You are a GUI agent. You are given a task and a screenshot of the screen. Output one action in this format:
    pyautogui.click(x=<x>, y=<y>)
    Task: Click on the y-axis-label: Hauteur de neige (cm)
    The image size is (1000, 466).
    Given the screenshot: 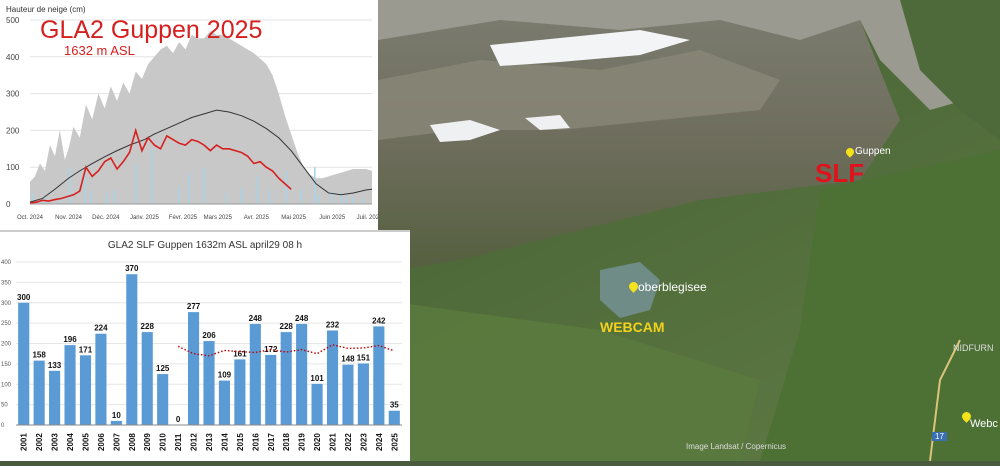 What is the action you would take?
    pyautogui.click(x=46, y=9)
    